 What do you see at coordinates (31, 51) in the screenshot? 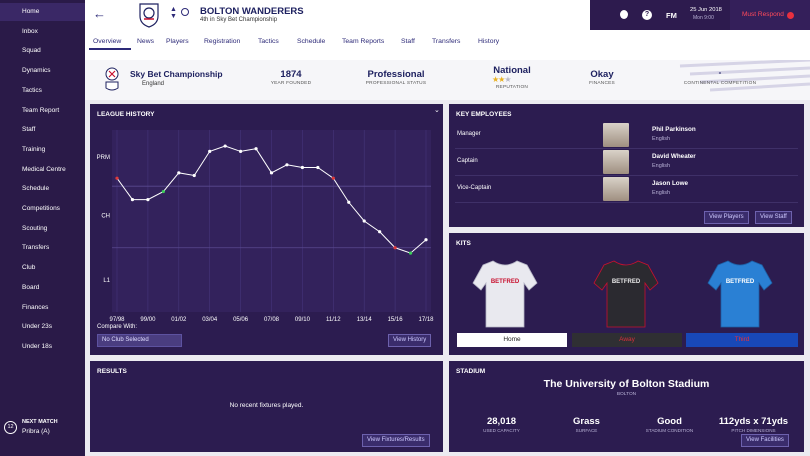
I see `sidebar-label: Squad` at bounding box center [31, 51].